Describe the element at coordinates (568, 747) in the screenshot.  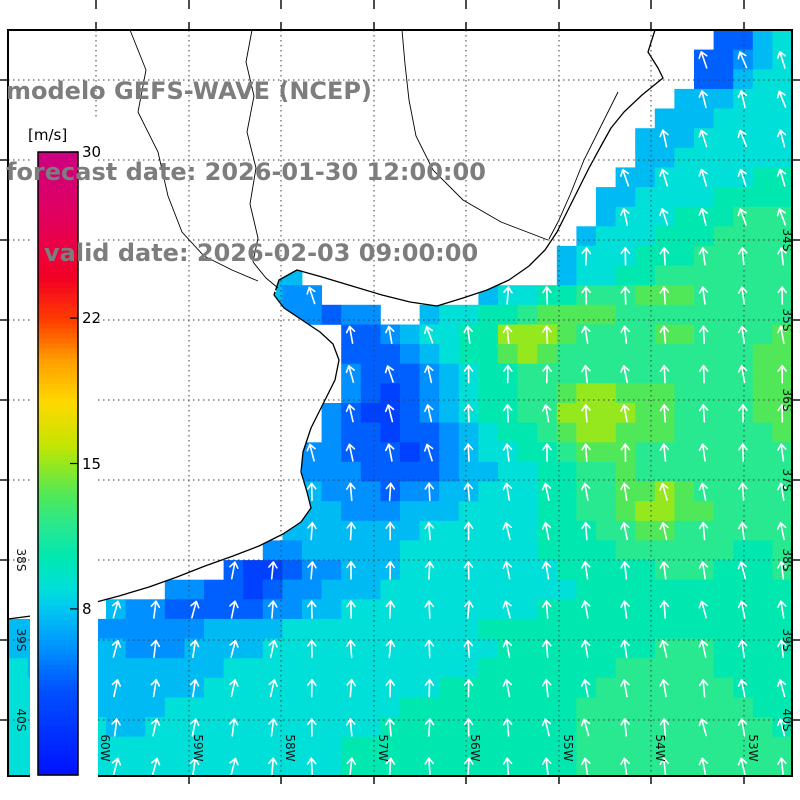
I see `lon-tick-label: 55W` at that location.